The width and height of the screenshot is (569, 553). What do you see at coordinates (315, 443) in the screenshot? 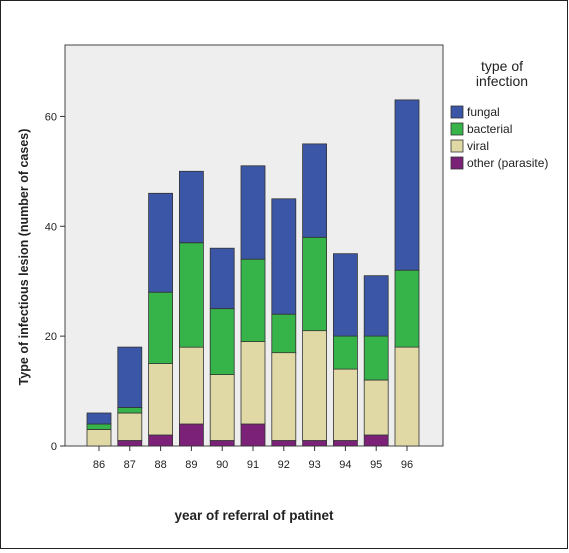
I see `bar-segment-other-parasite--93` at bounding box center [315, 443].